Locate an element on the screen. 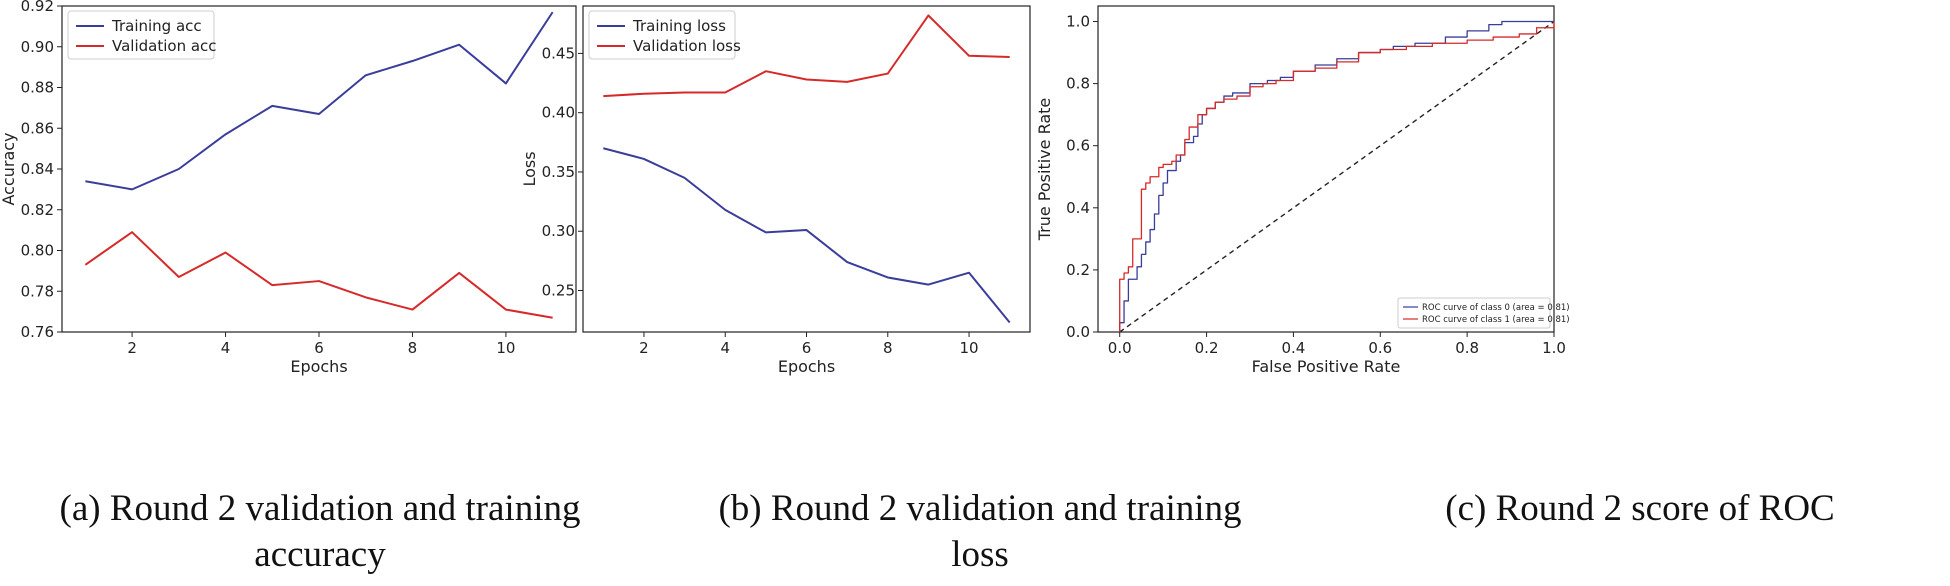 This screenshot has width=1950, height=586. y-tick-label: 0.80 is located at coordinates (37, 251).